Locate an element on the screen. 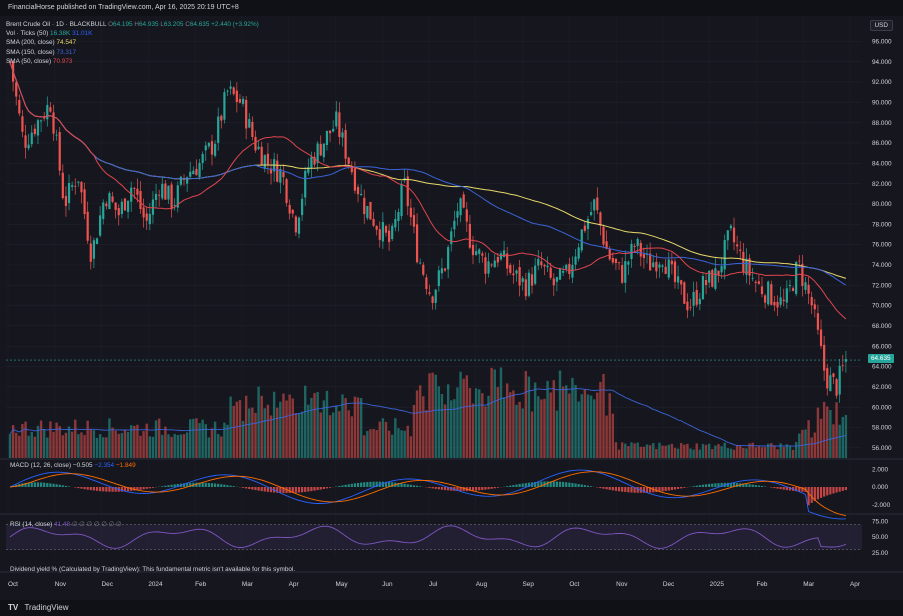 The height and width of the screenshot is (616, 903). sma150-label: SMA (150, close) is located at coordinates (30, 52).